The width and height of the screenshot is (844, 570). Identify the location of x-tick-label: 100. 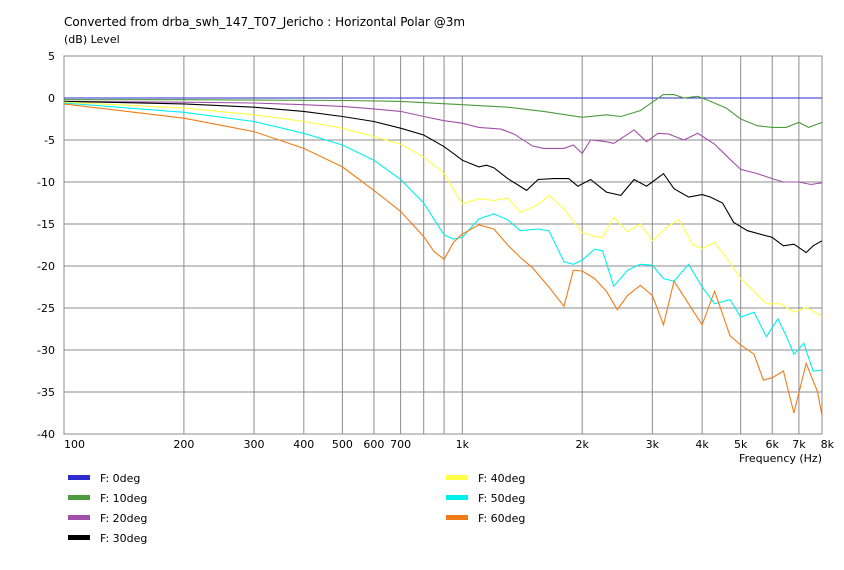
(74, 444).